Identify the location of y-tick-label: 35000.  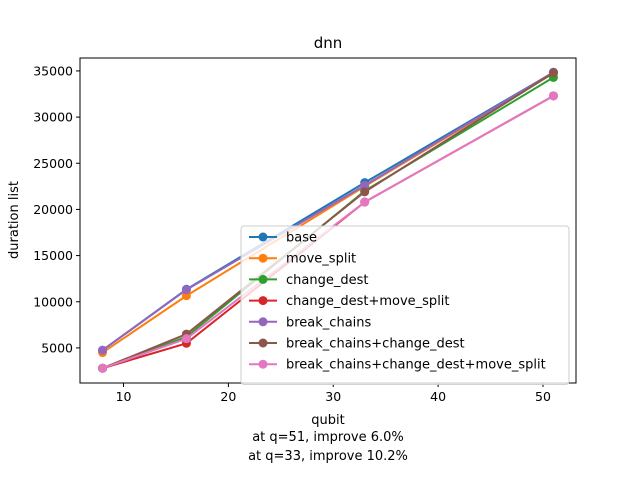
(53, 70).